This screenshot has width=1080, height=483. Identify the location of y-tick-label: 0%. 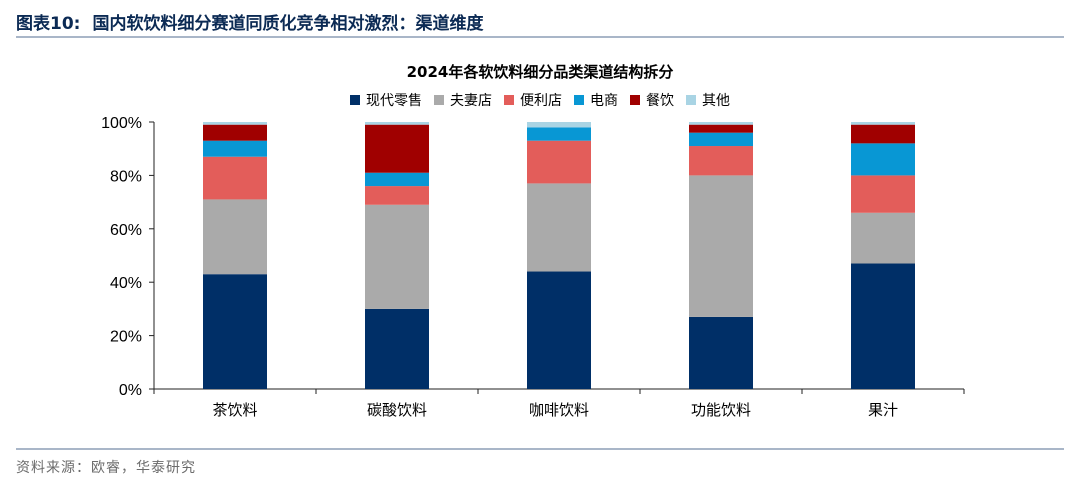
(130, 390).